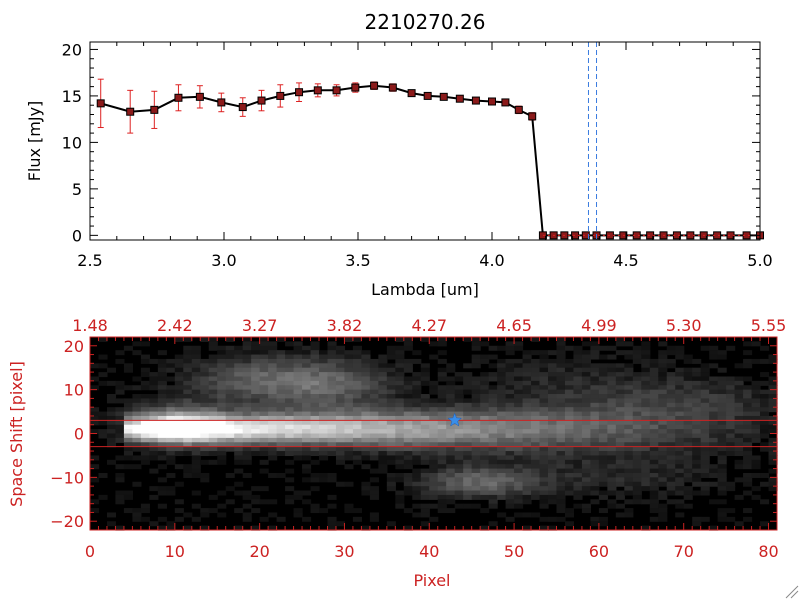 The image size is (800, 600). I want to click on wavelength-tick-label: 3.82, so click(345, 325).